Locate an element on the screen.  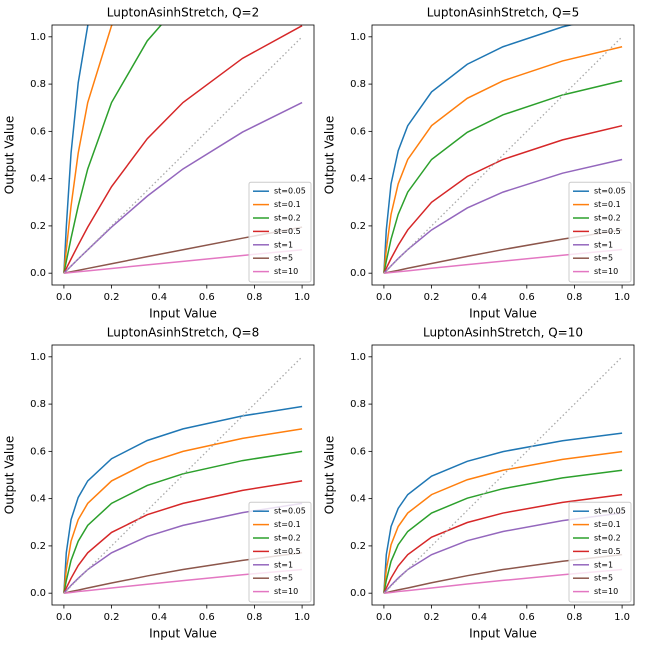
x-tick-label: 0.8 is located at coordinates (575, 617).